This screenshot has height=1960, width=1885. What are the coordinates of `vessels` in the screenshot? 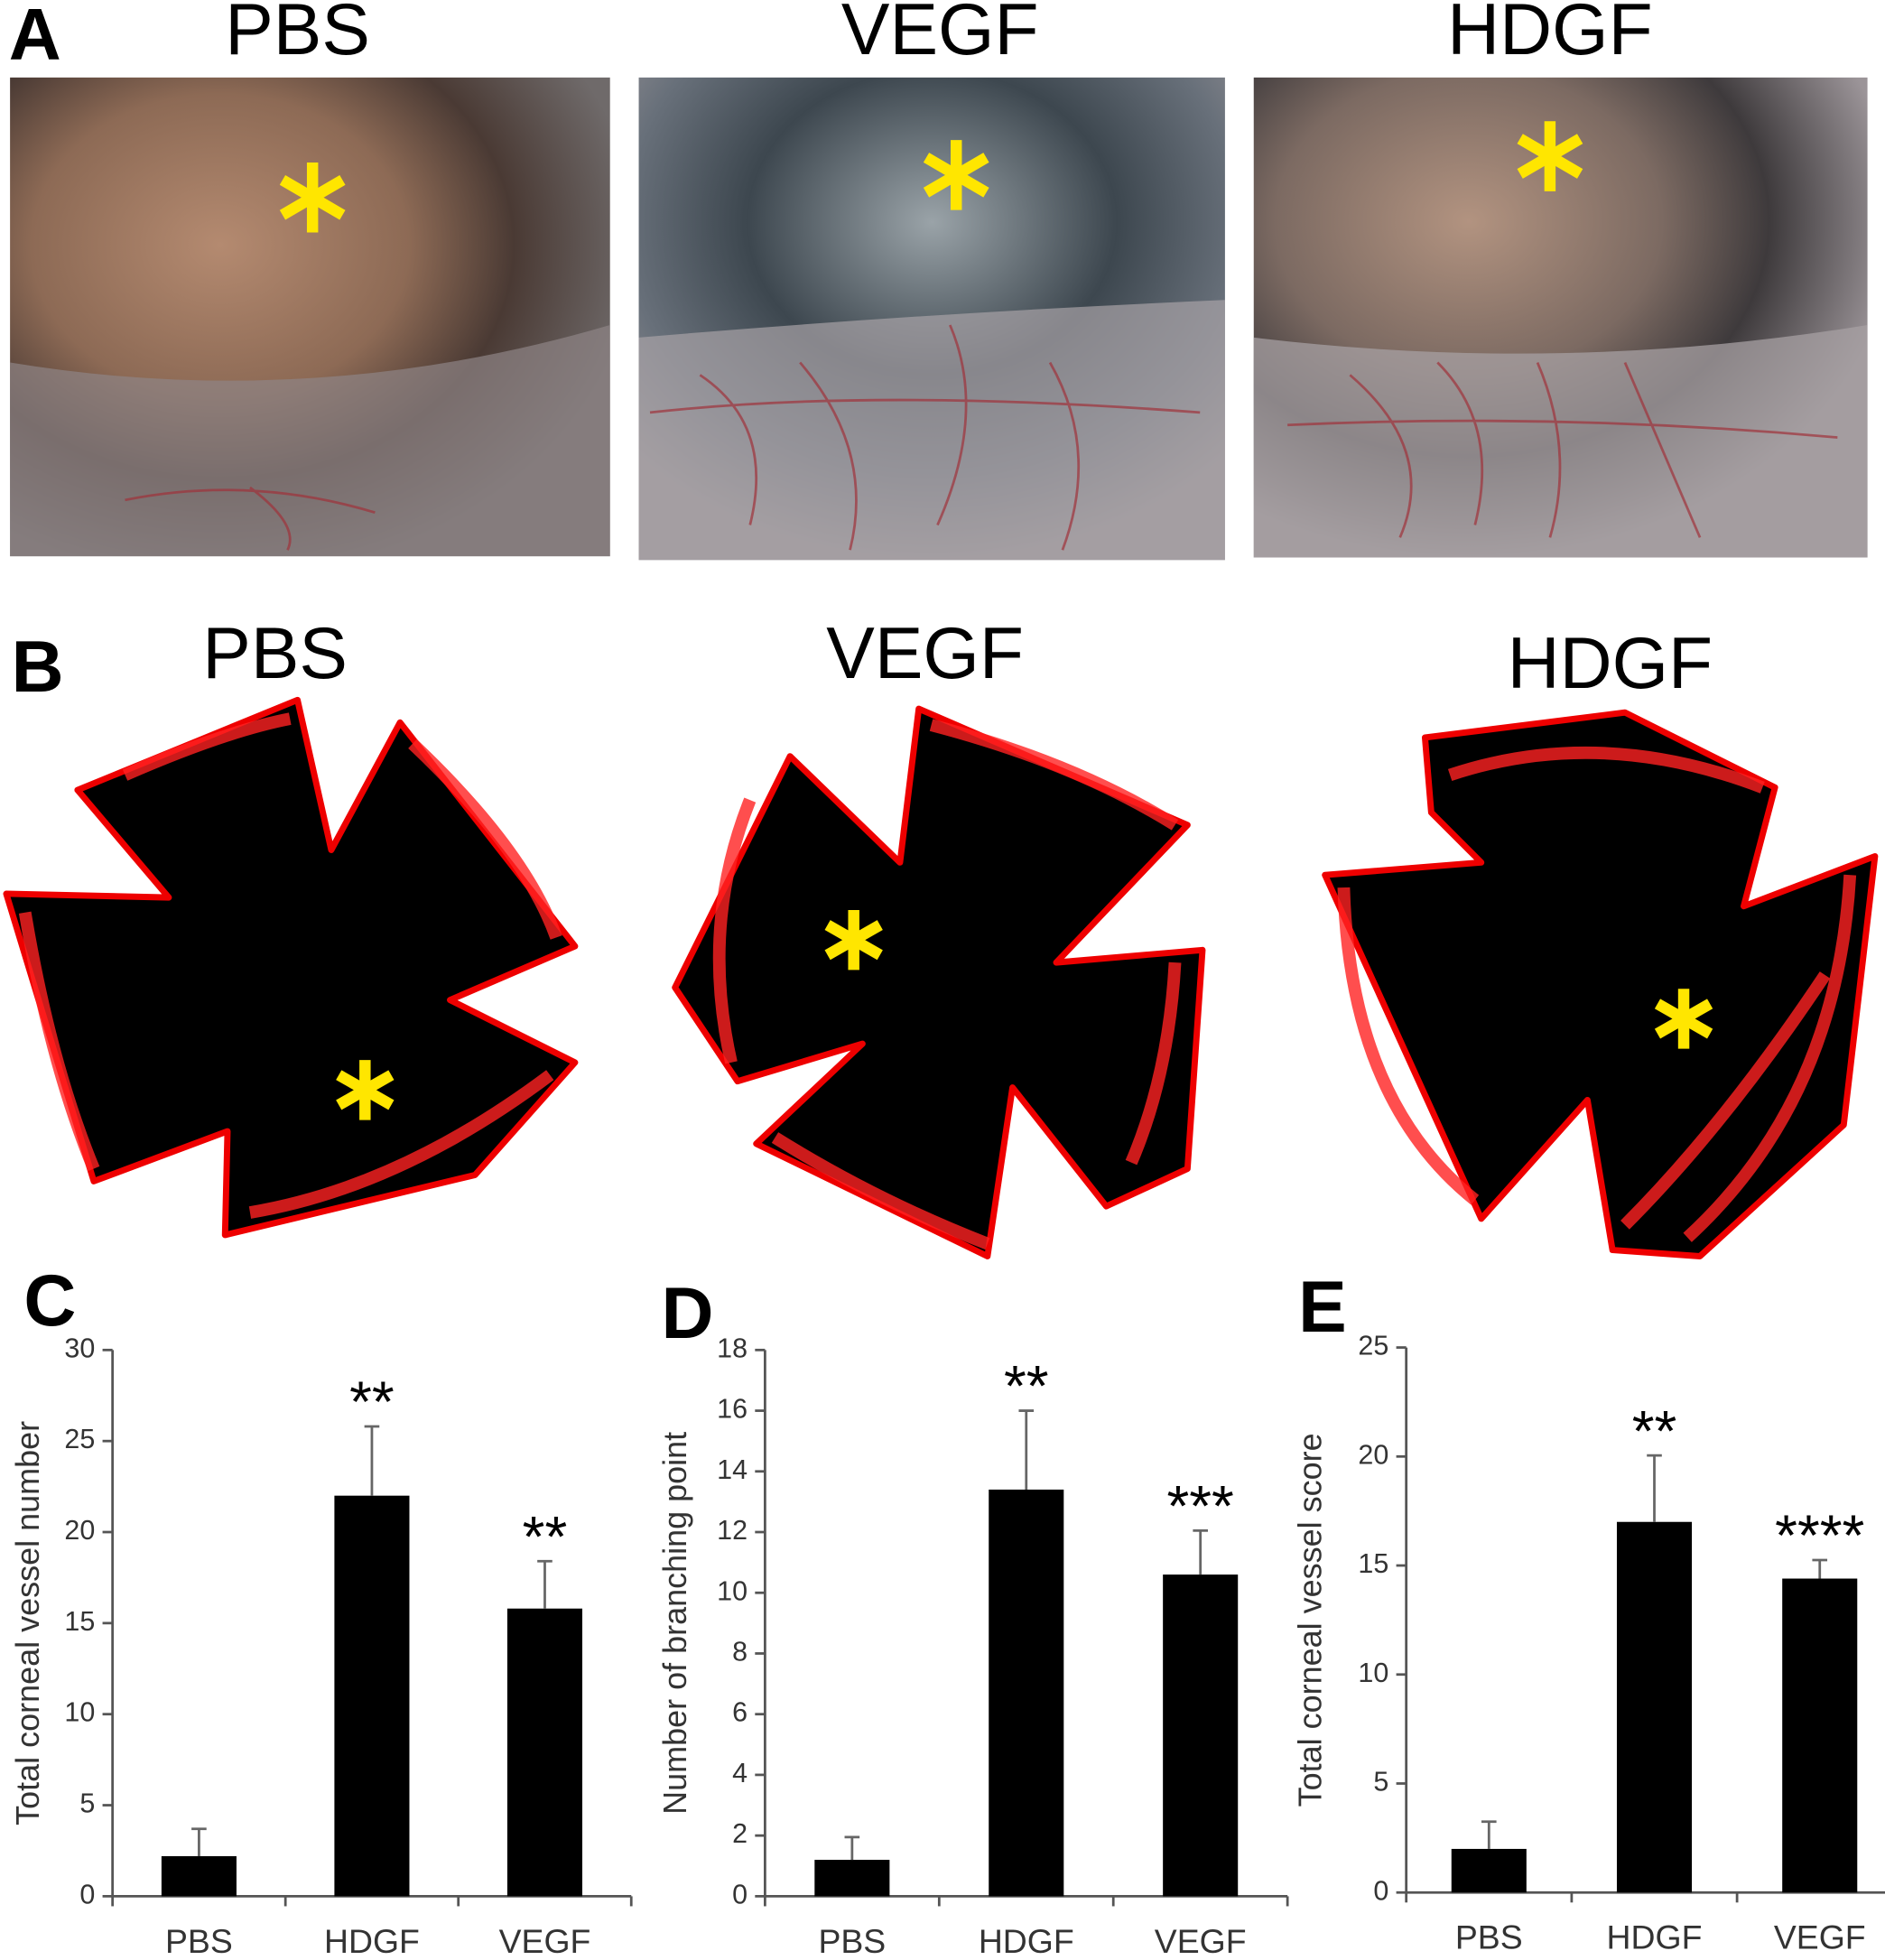 It's located at (981, 437).